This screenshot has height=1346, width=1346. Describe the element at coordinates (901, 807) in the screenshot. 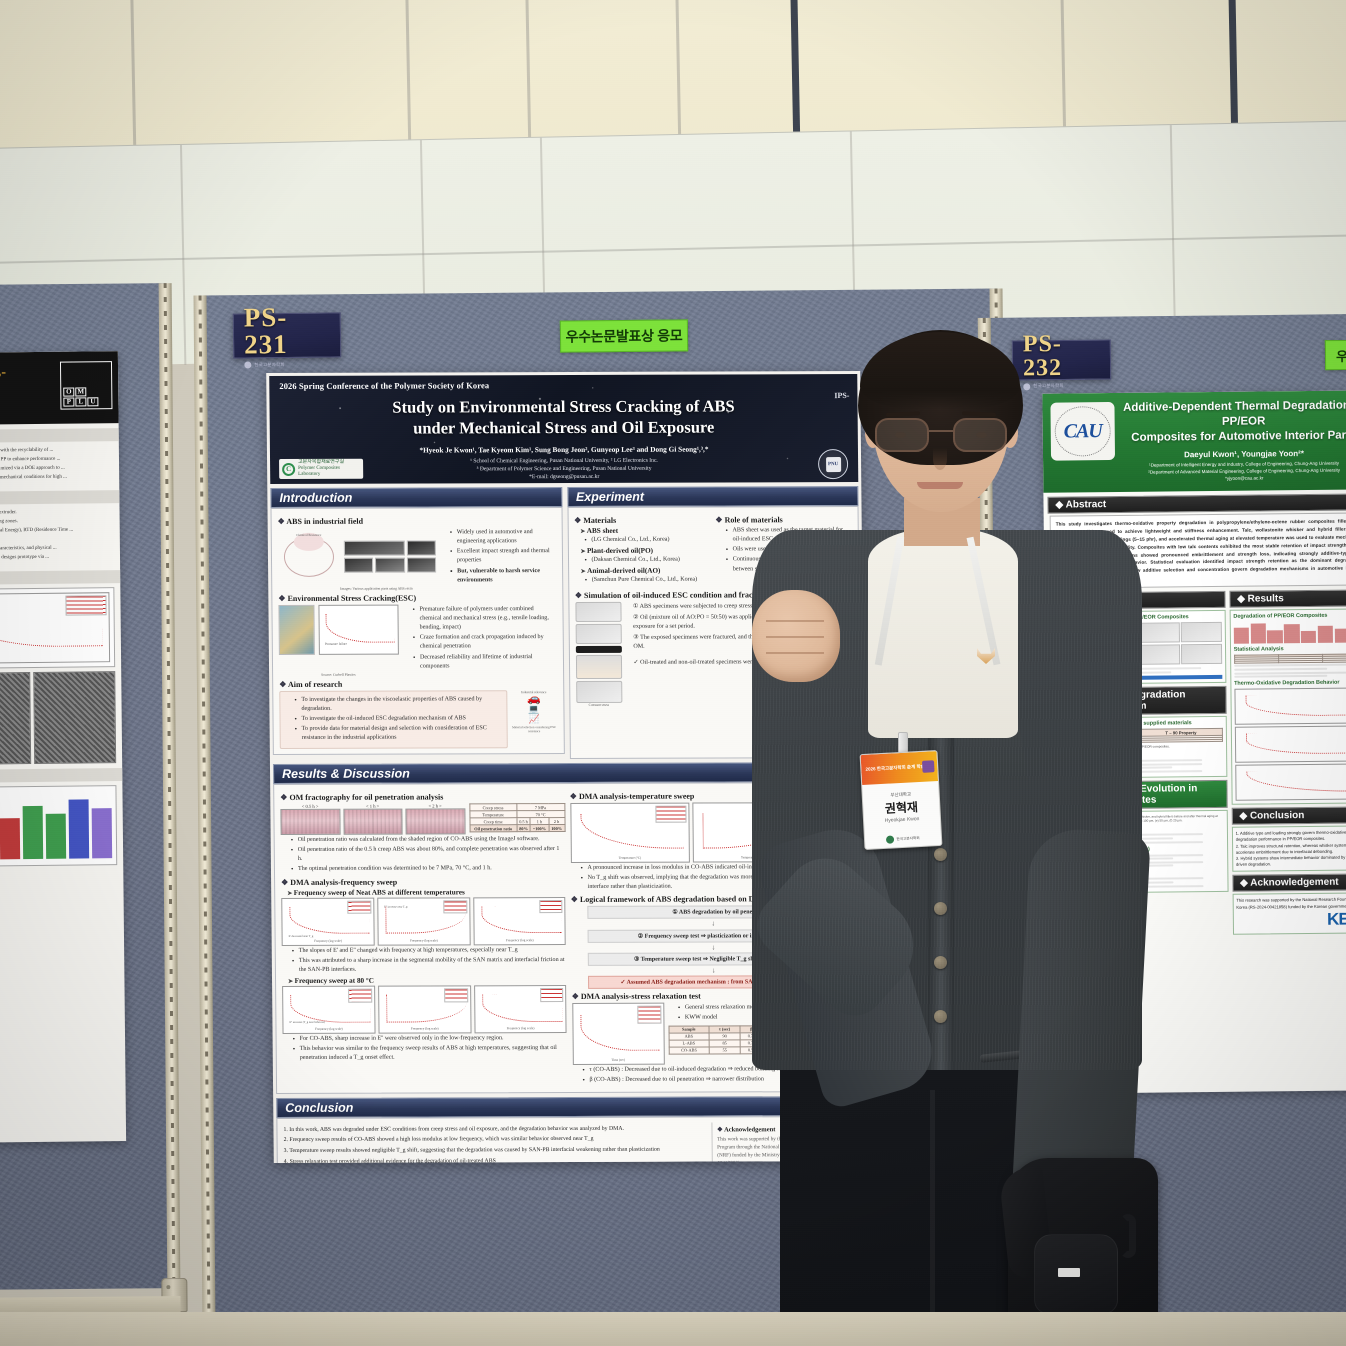

I see `badge-name-korean: 권혁재` at that location.